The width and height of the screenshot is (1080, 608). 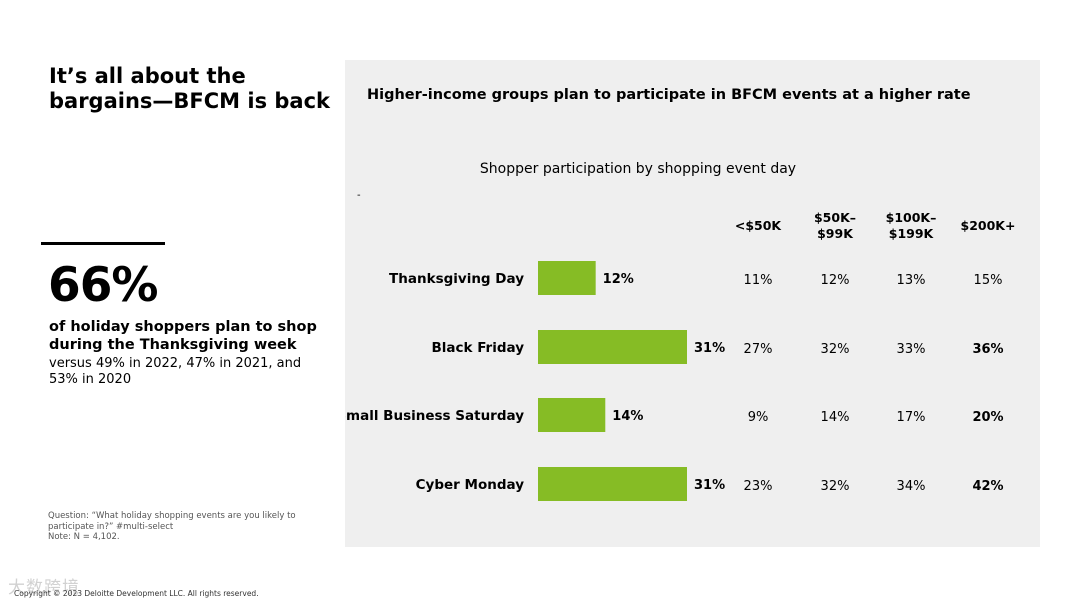 I want to click on bar-value-label: 12%, so click(x=618, y=279).